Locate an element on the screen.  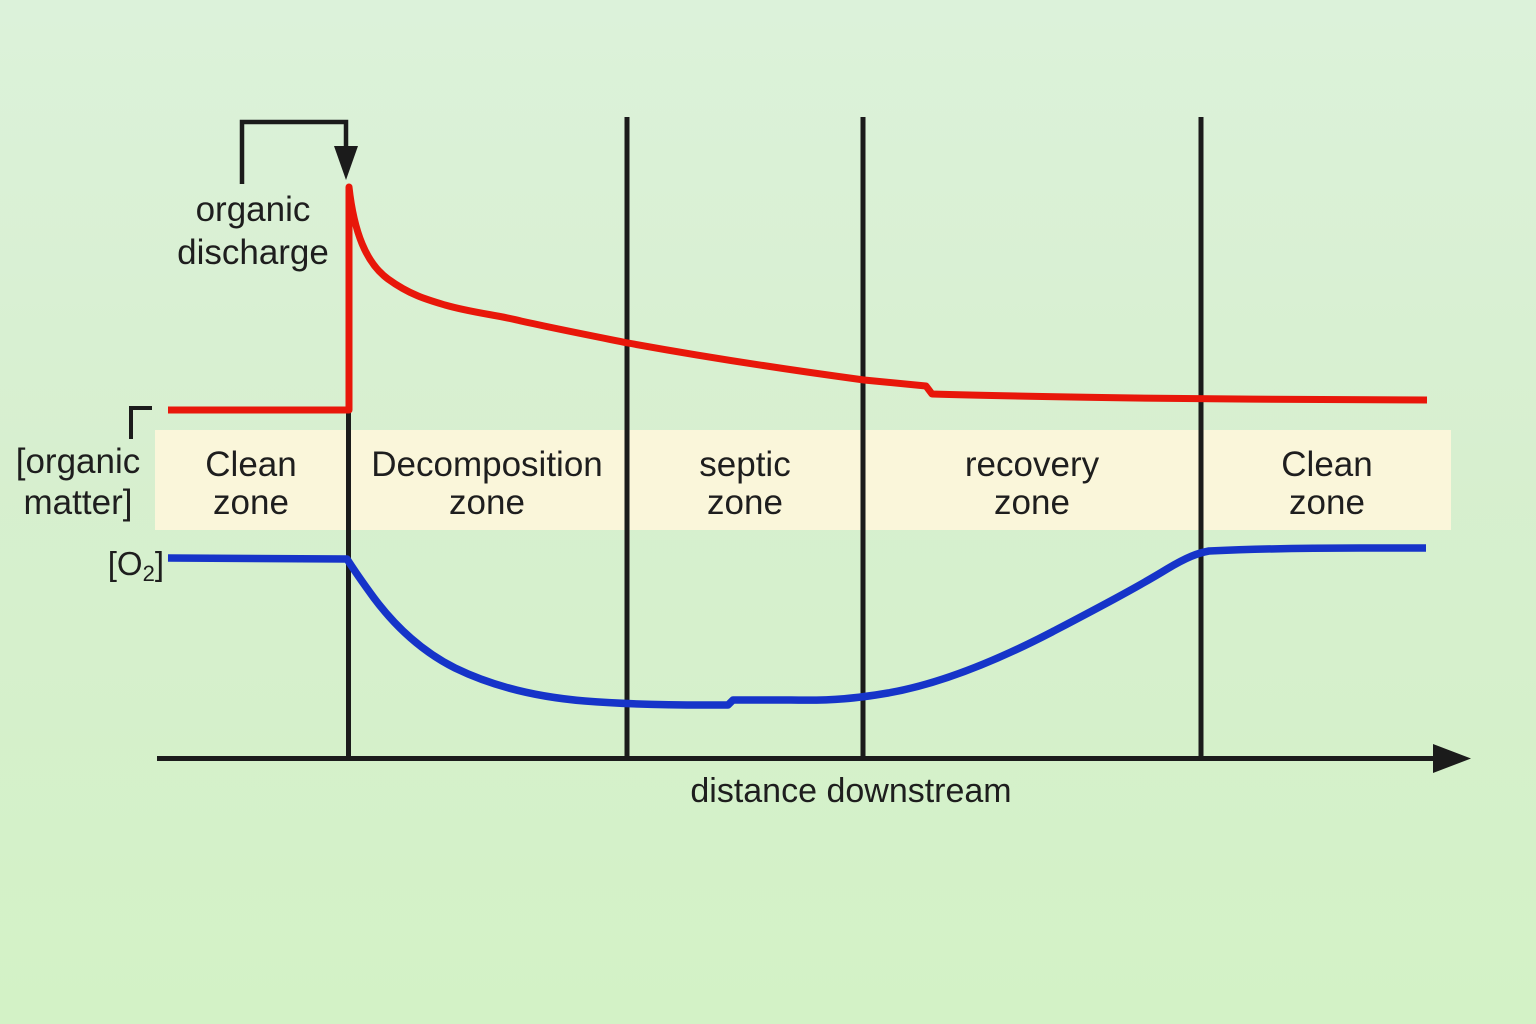
organic-discharge-line1: organic is located at coordinates (253, 209).